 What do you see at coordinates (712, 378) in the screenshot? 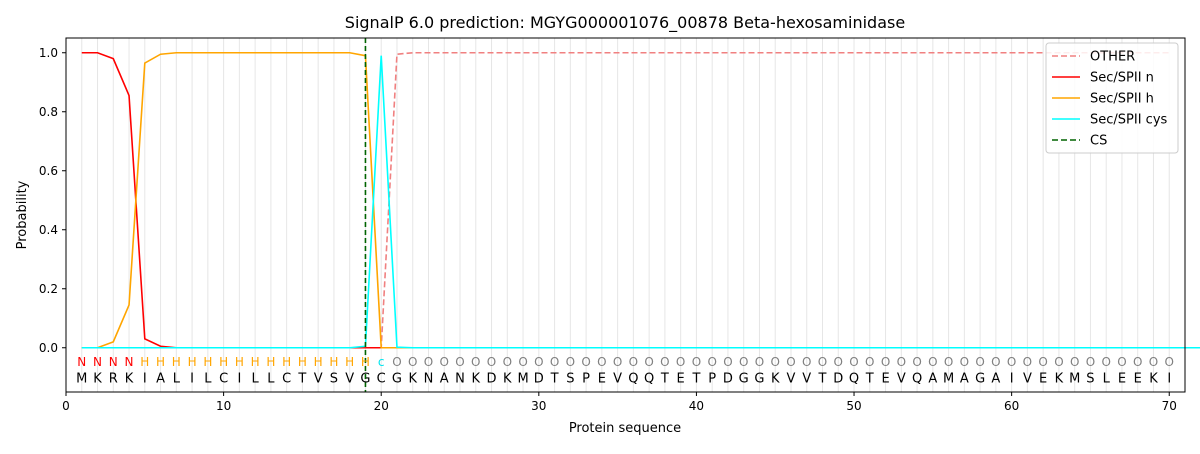
I see `residue-label: P` at bounding box center [712, 378].